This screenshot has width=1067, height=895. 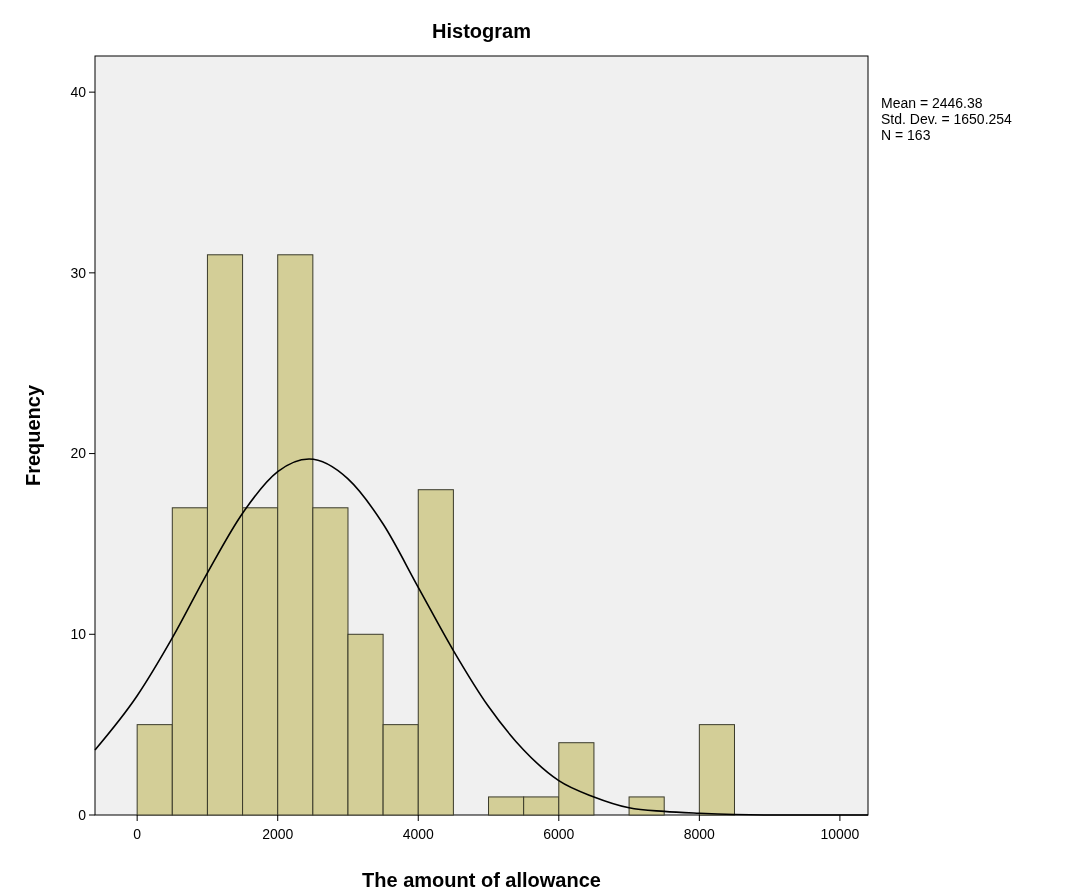 I want to click on x-tick-label: 2000, so click(x=278, y=834).